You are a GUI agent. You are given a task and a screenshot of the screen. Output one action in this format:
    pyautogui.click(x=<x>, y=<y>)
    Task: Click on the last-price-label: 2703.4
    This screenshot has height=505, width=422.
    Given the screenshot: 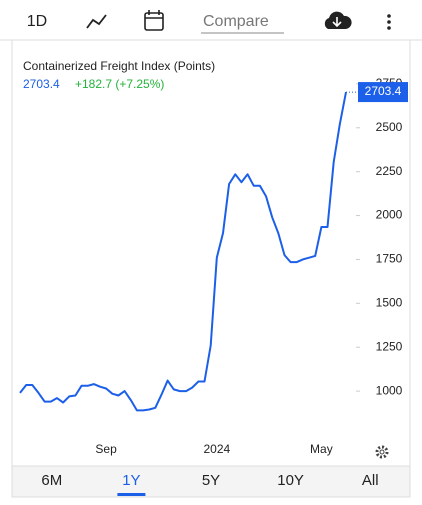 What is the action you would take?
    pyautogui.click(x=383, y=91)
    